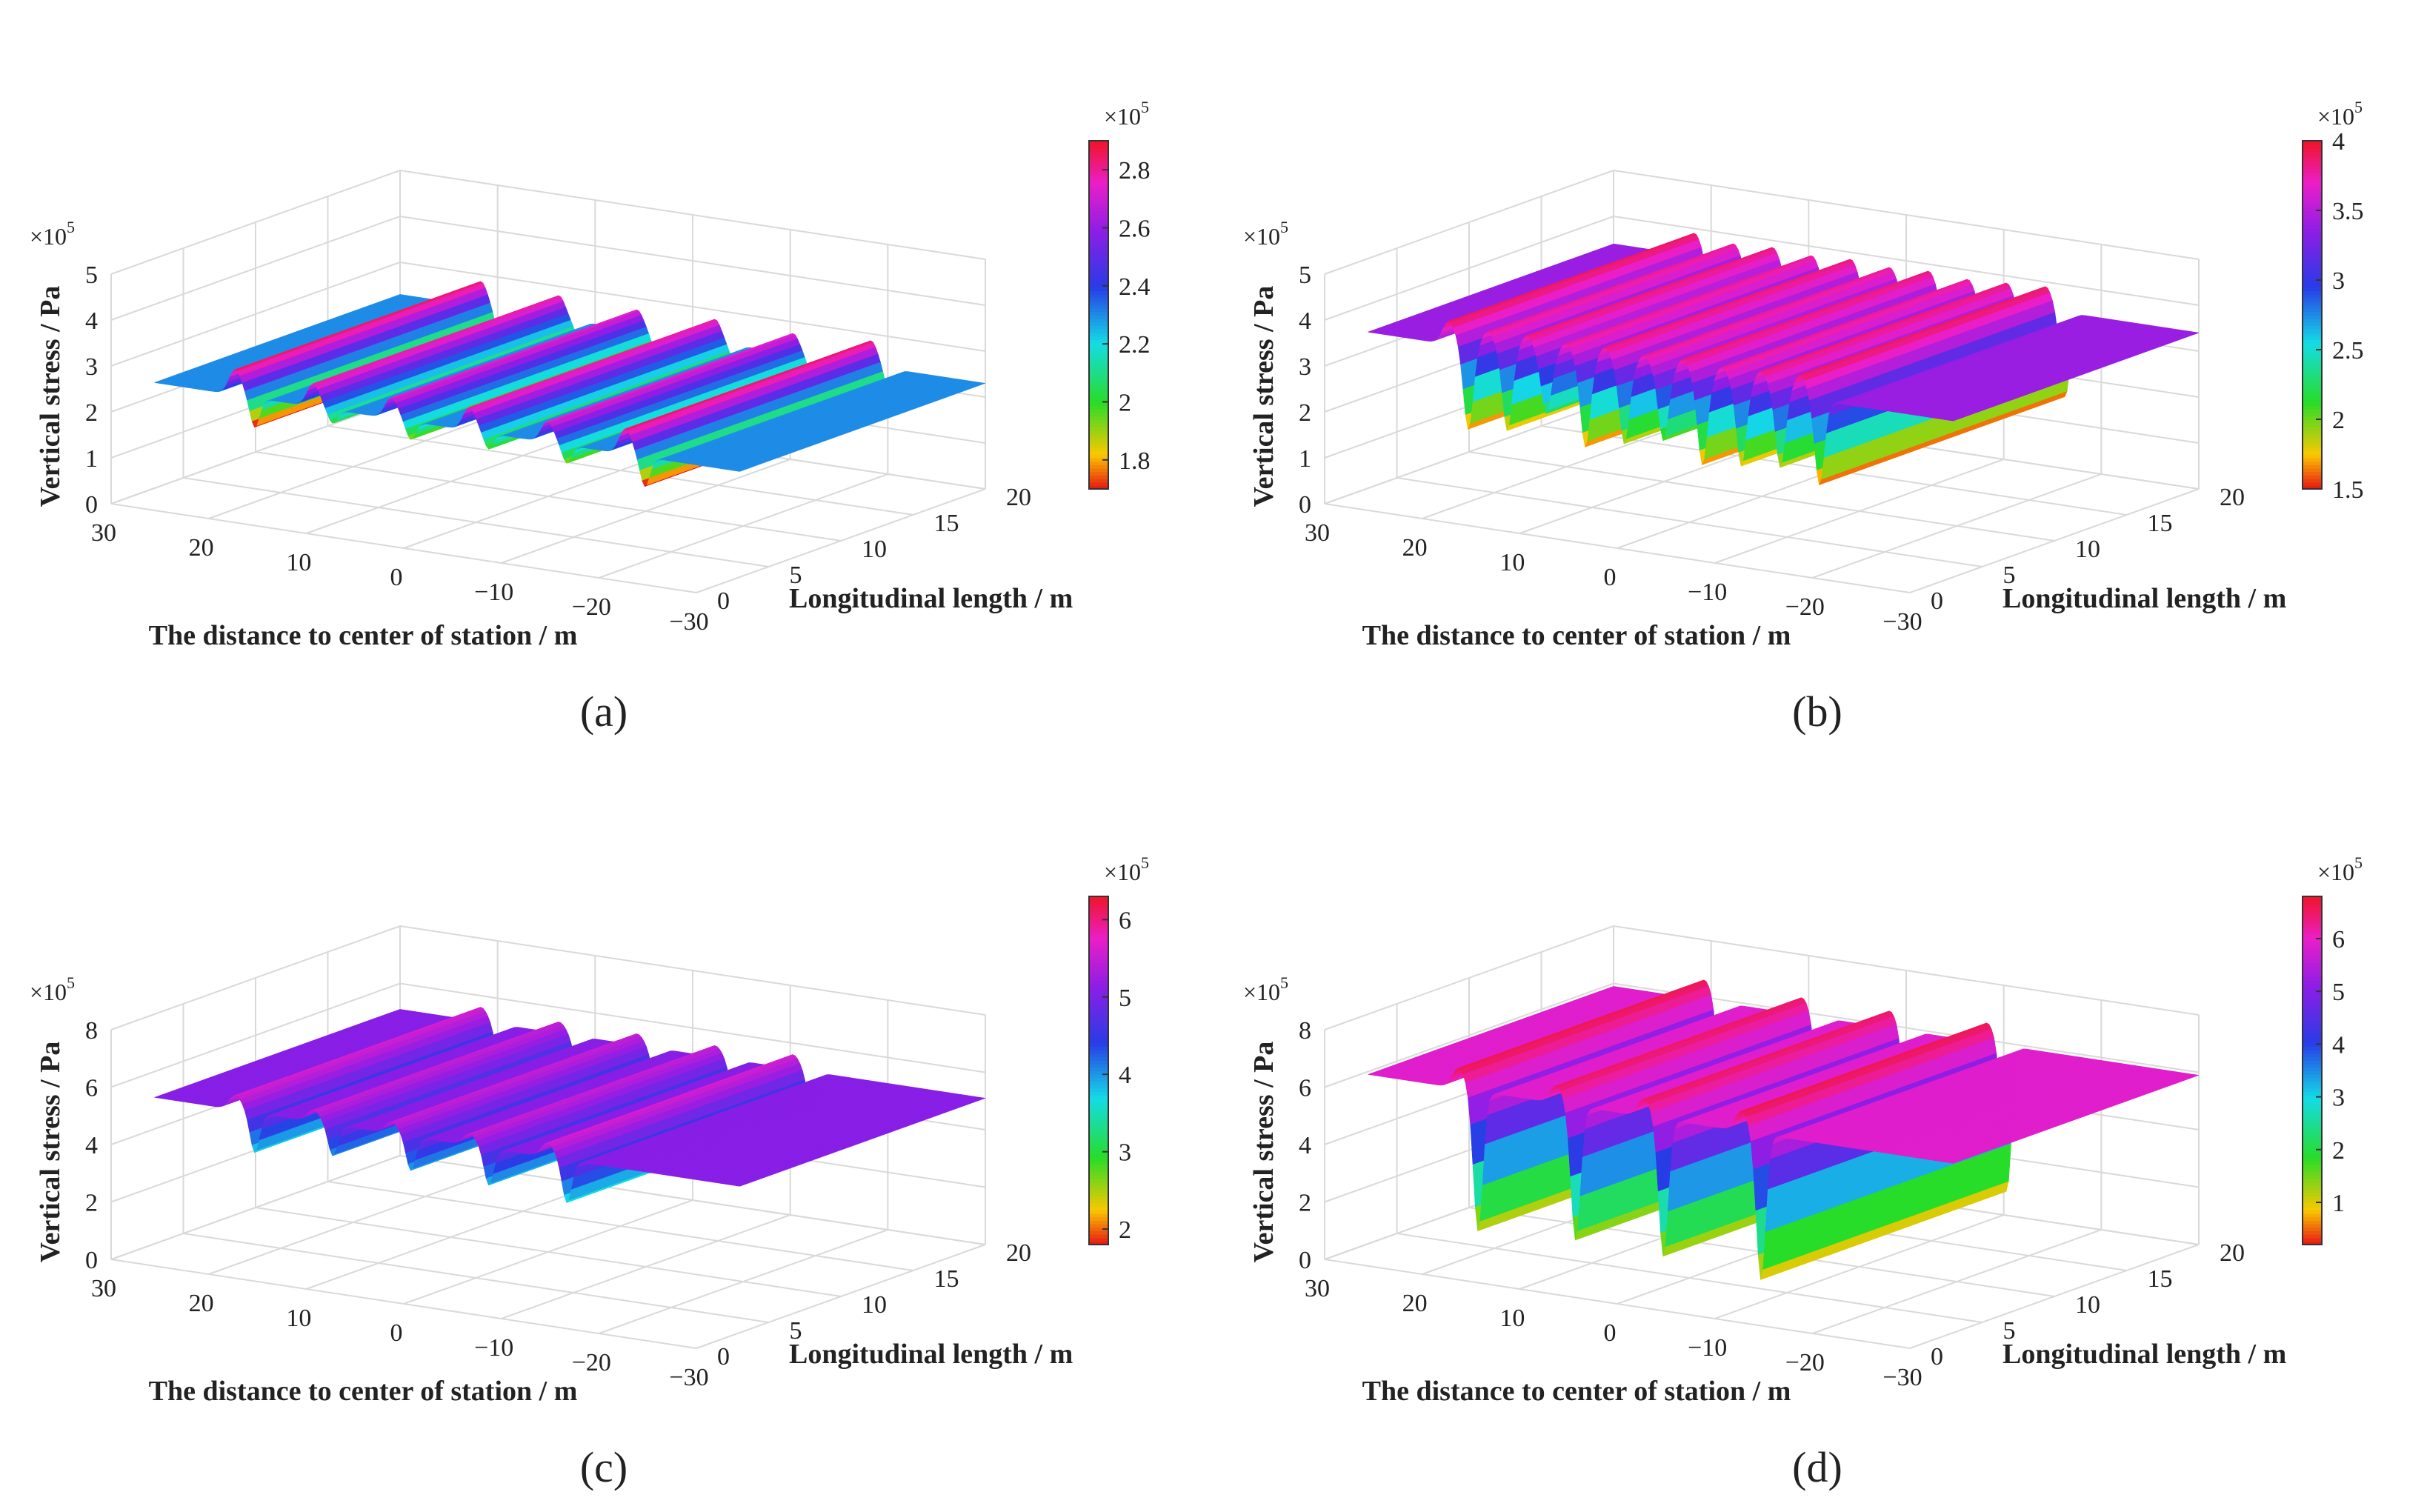 The width and height of the screenshot is (2427, 1512). What do you see at coordinates (947, 1279) in the screenshot?
I see `y-tick-label: 15` at bounding box center [947, 1279].